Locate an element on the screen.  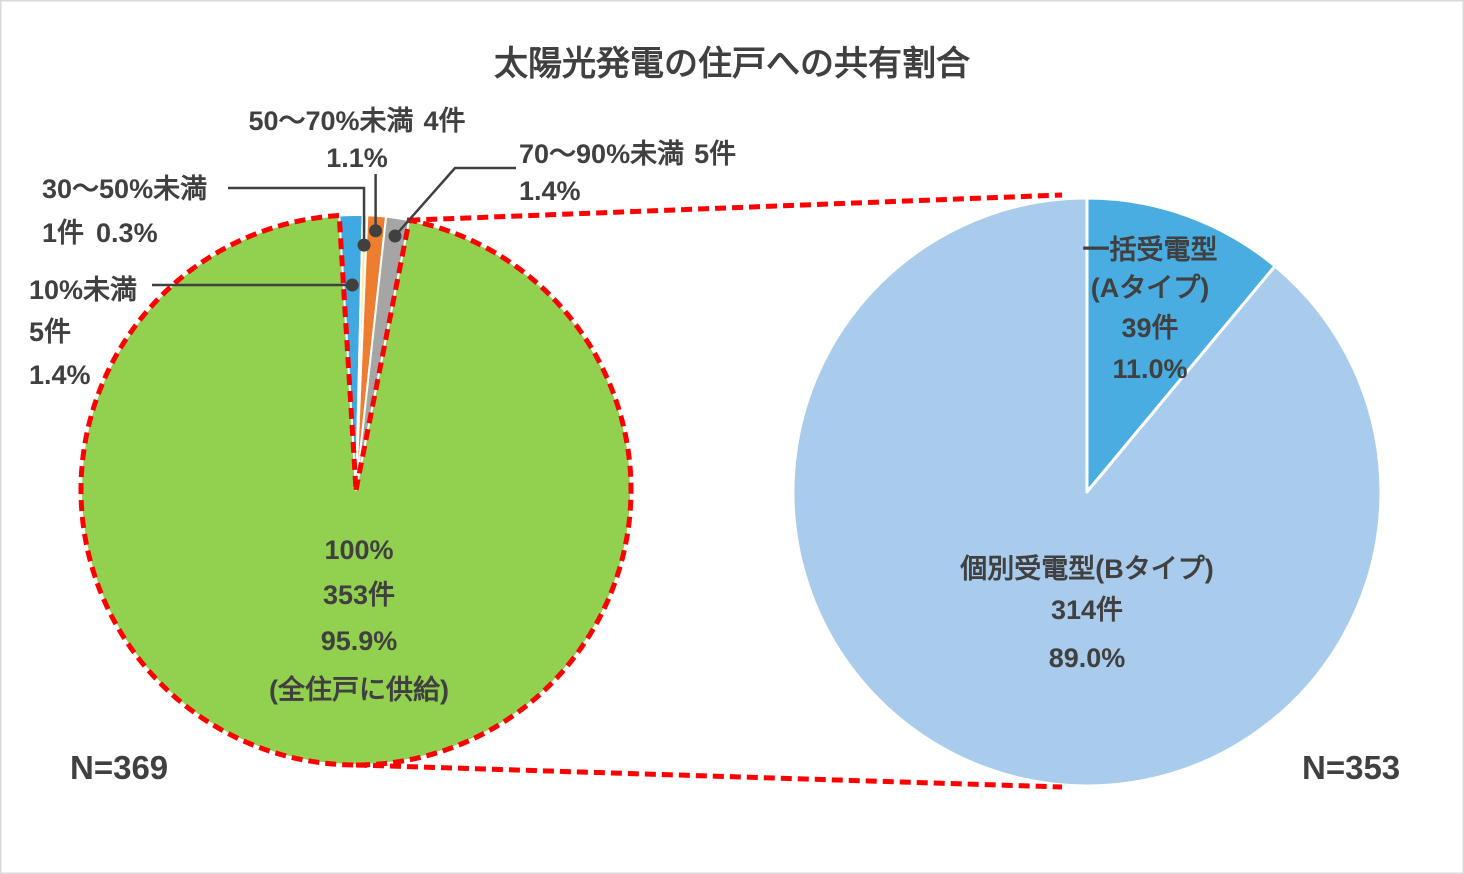
label-type-a-category: 一括受電型 is located at coordinates (1150, 249).